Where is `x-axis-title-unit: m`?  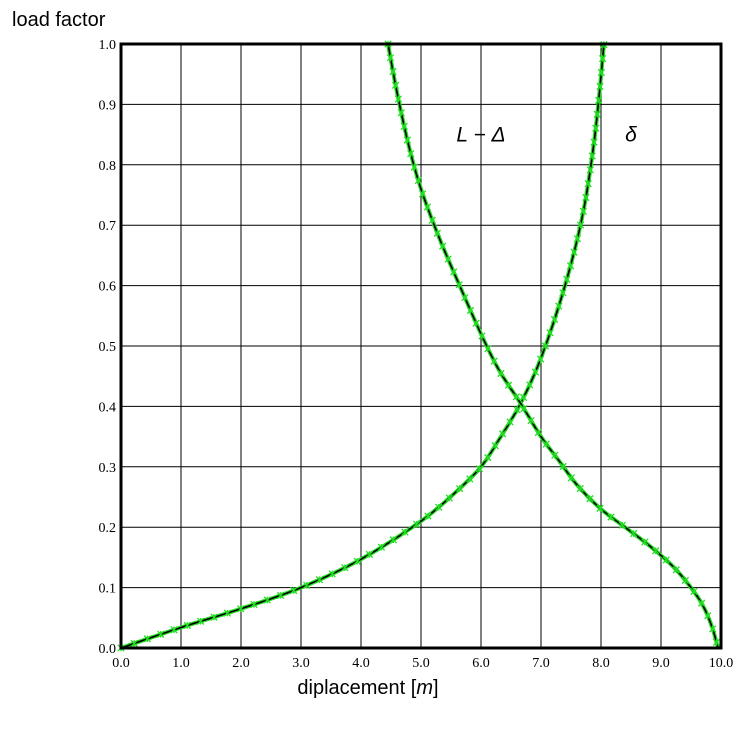 x-axis-title-unit: m is located at coordinates (424, 688).